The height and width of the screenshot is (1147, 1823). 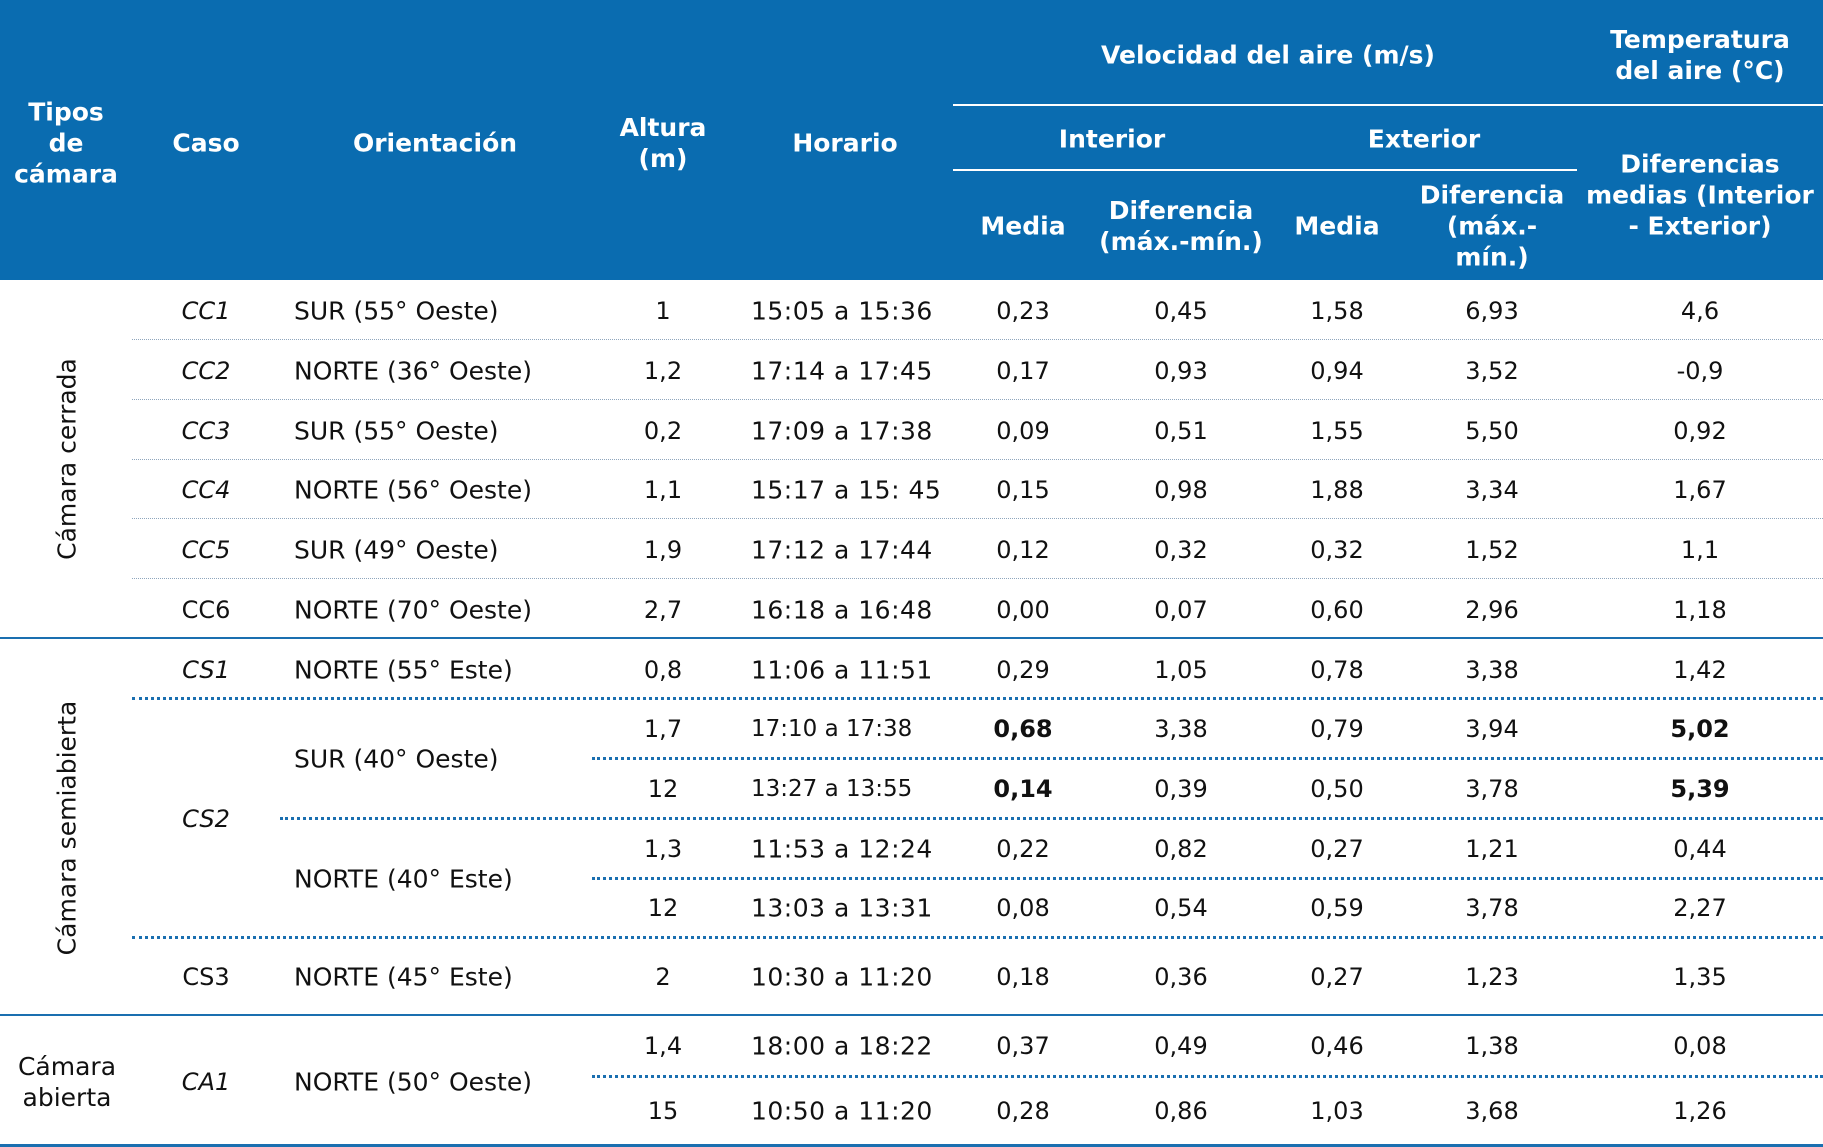 What do you see at coordinates (832, 729) in the screenshot?
I see `cell-horario: 17:10 a 17:38` at bounding box center [832, 729].